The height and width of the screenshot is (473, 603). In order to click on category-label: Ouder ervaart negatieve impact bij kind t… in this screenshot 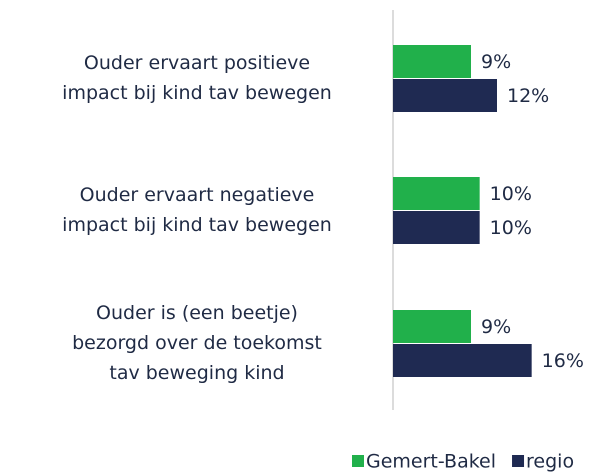, I will do `click(197, 210)`.